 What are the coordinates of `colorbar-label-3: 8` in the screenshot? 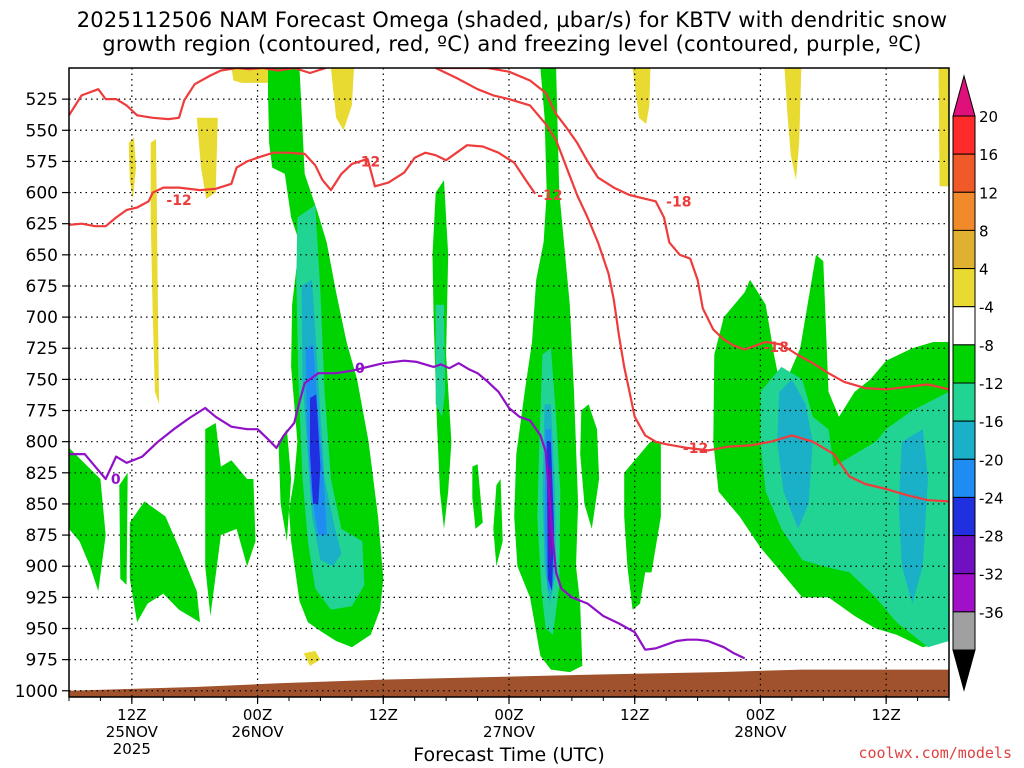 It's located at (984, 231).